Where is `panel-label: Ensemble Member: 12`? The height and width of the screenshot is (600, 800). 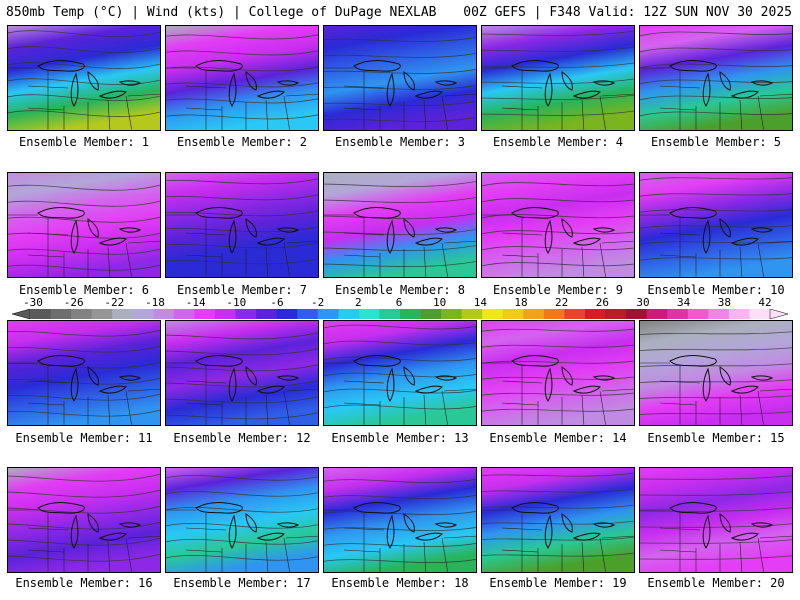
panel-label: Ensemble Member: 12 is located at coordinates (242, 438).